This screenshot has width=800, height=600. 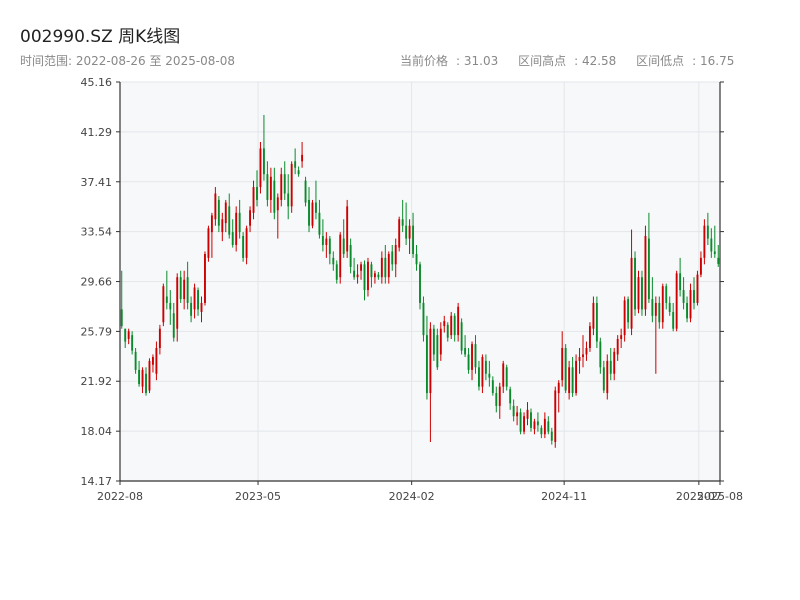 What do you see at coordinates (720, 496) in the screenshot?
I see `x-tick-label: 2025-08` at bounding box center [720, 496].